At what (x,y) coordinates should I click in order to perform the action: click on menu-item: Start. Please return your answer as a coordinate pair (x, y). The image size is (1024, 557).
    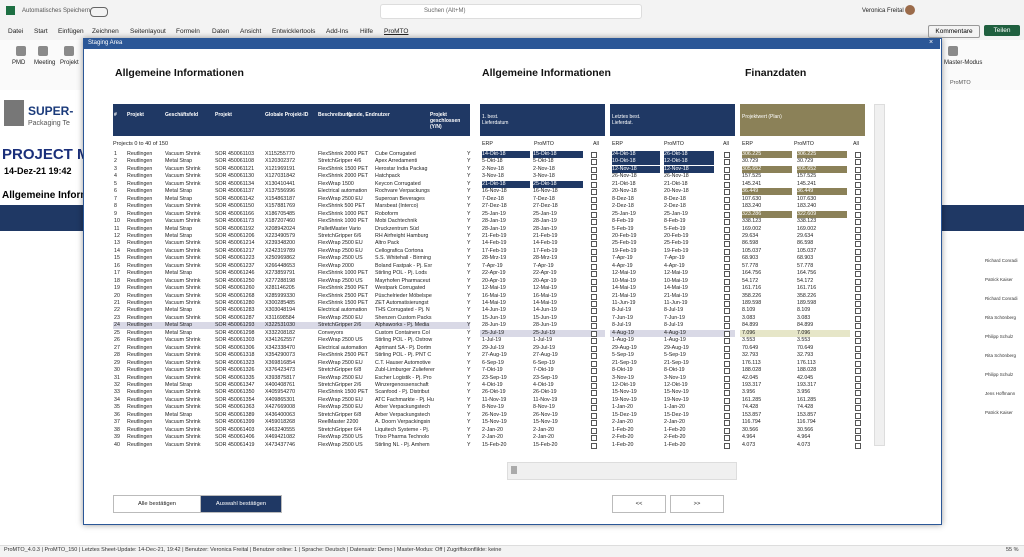
    Looking at the image, I should click on (41, 31).